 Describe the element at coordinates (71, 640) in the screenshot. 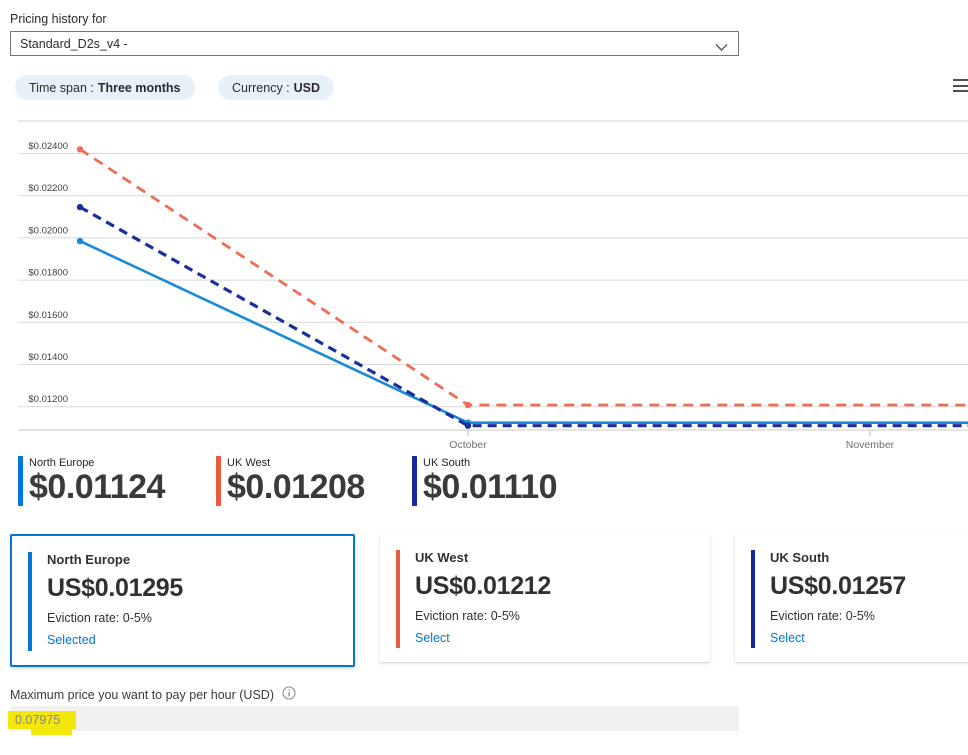

I see `card-select-link: Selected` at that location.